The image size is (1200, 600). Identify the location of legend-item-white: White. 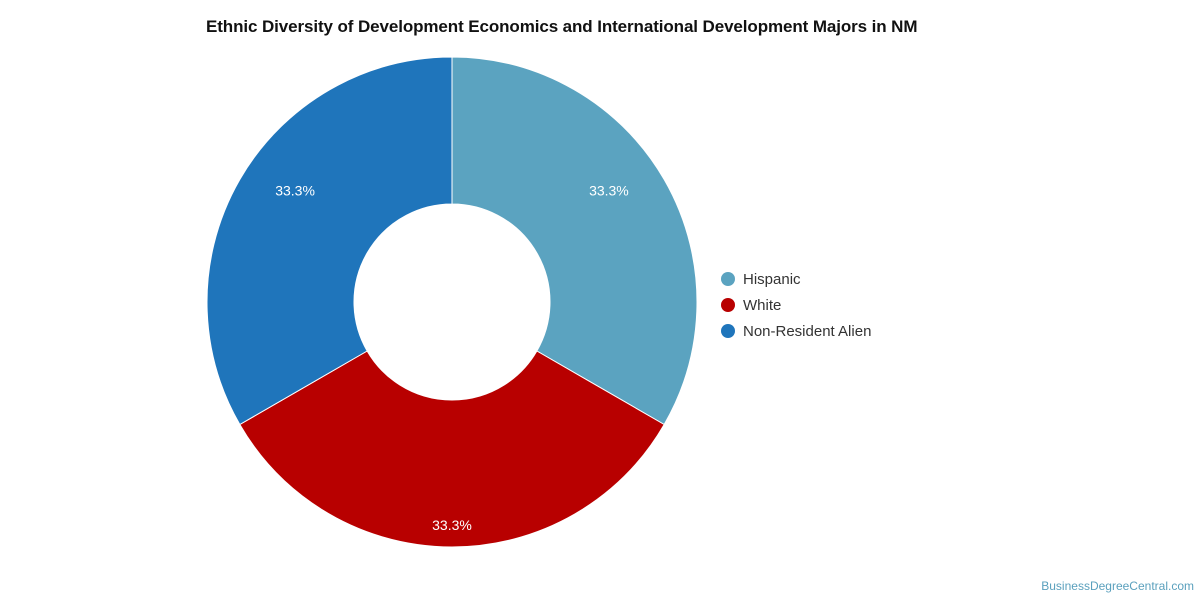
(796, 305).